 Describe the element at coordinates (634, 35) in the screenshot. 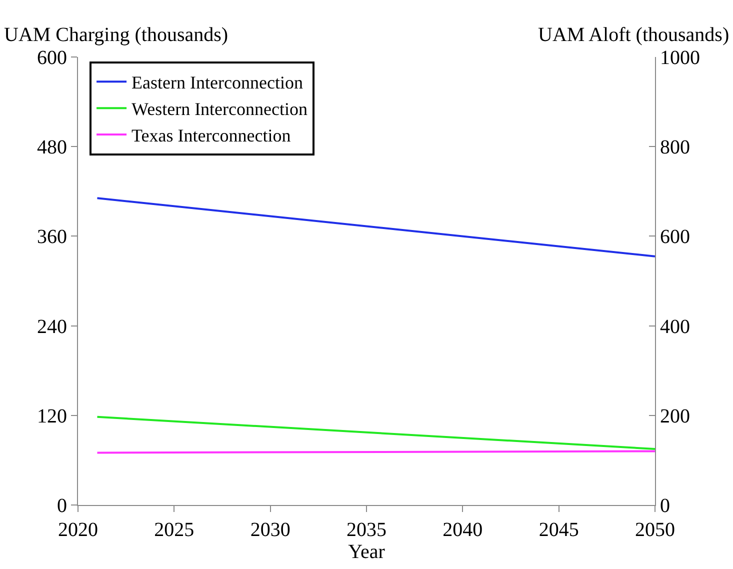

I see `y2-axis-title: UAM Aloft (thousands)` at that location.